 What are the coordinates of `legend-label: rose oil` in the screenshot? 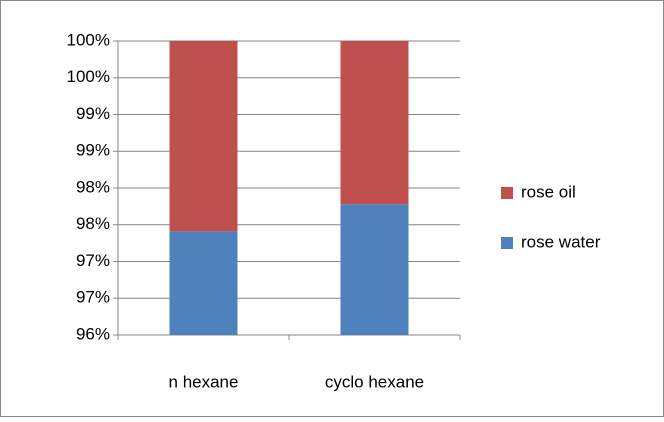 It's located at (548, 191).